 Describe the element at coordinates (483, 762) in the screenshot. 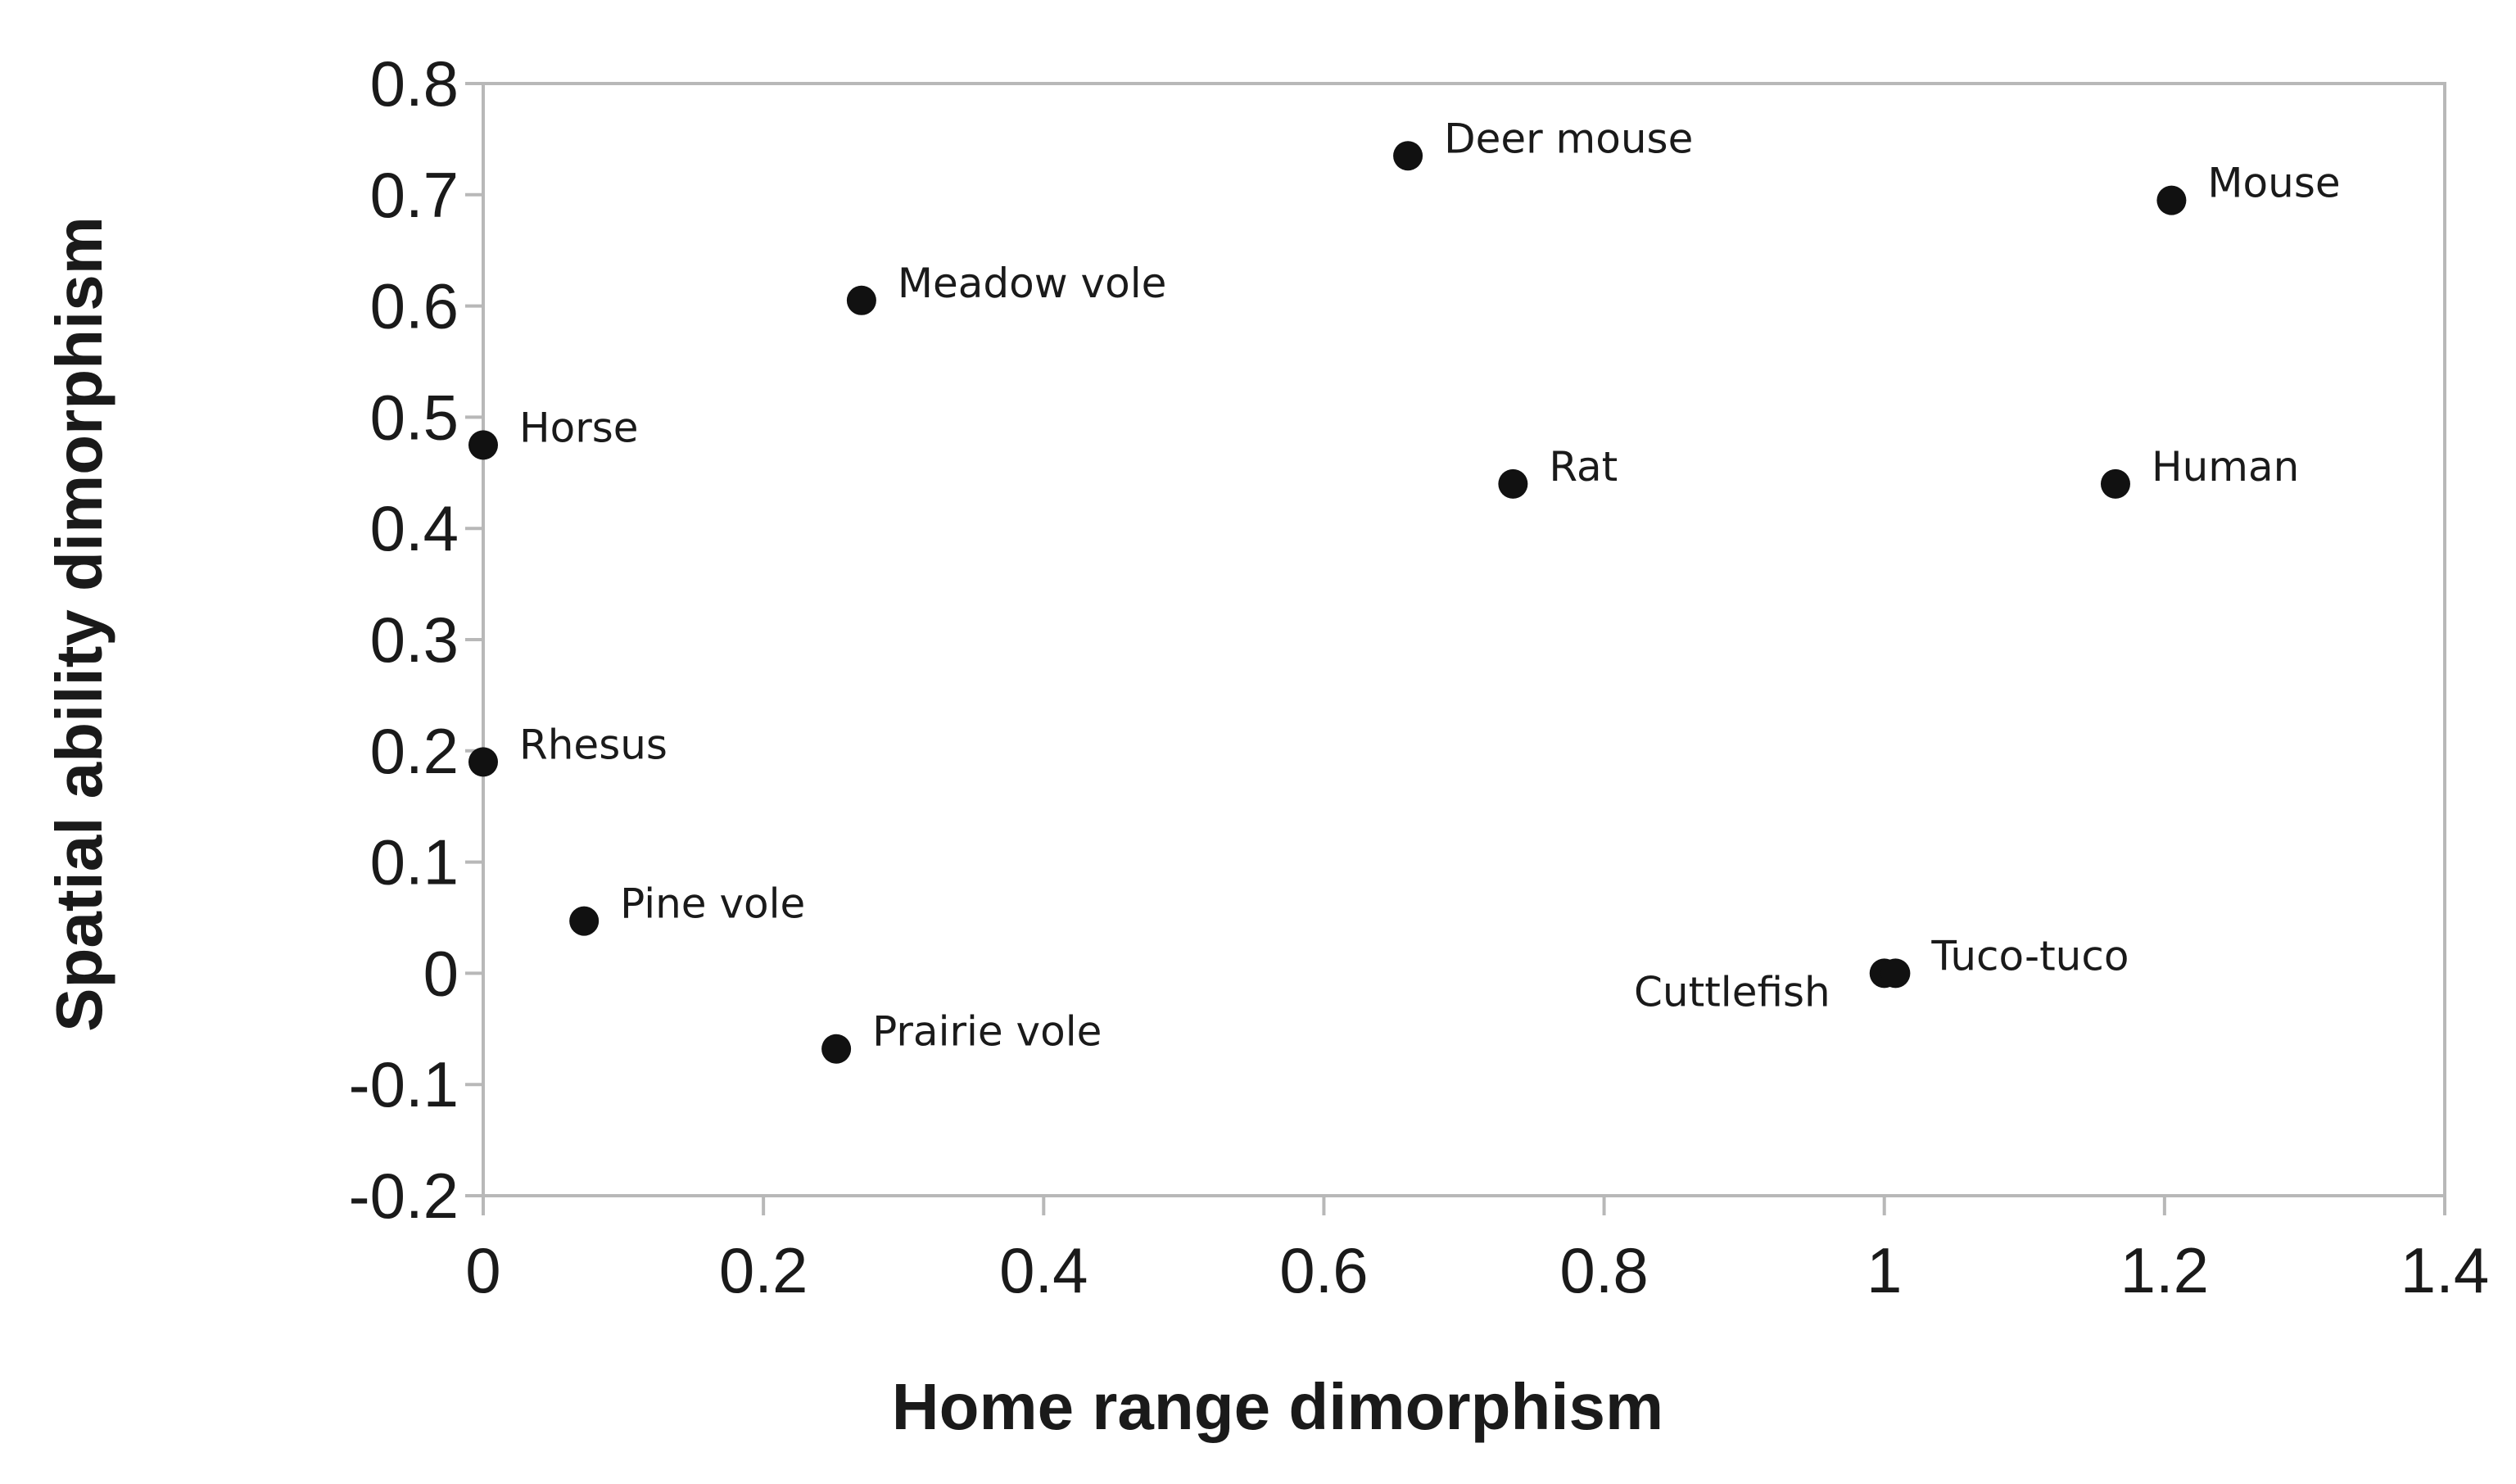

I see `data-point-rhesus` at that location.